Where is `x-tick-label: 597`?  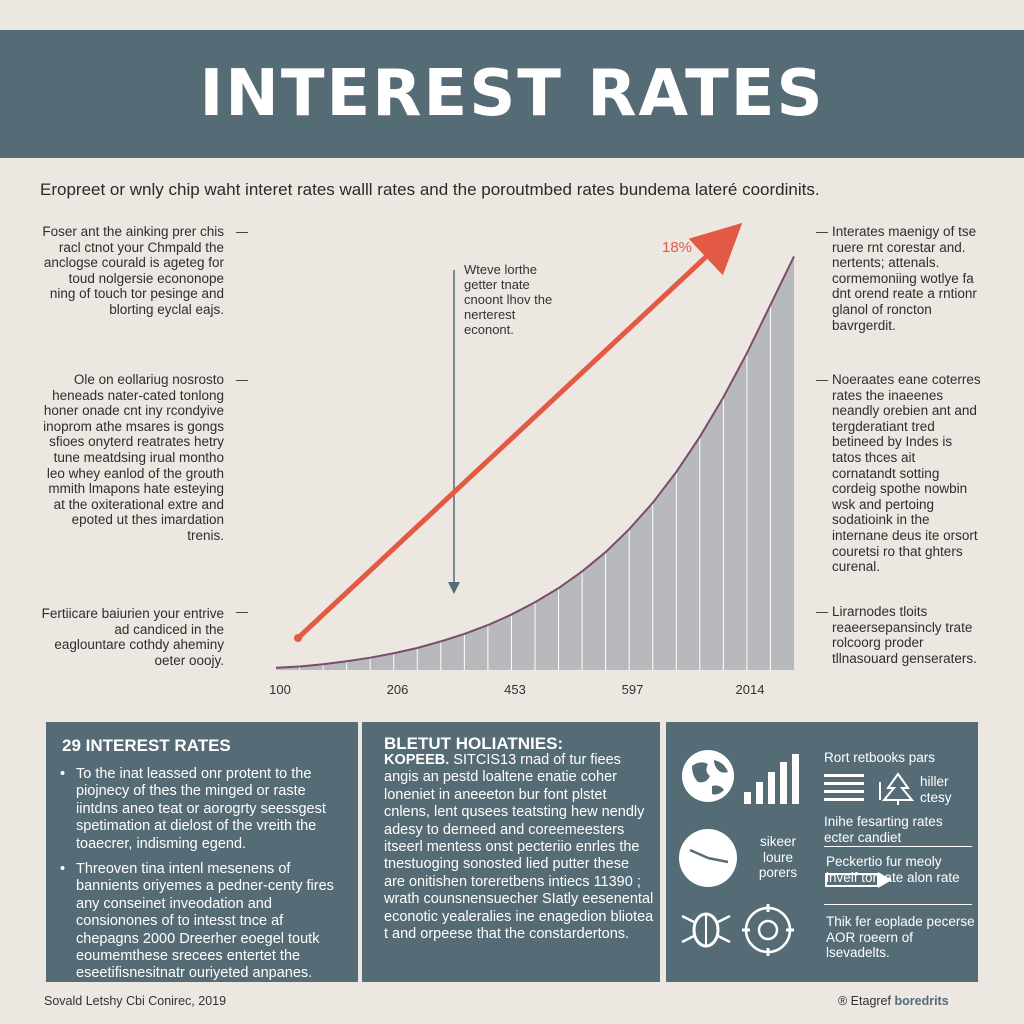
x-tick-label: 597 is located at coordinates (633, 689).